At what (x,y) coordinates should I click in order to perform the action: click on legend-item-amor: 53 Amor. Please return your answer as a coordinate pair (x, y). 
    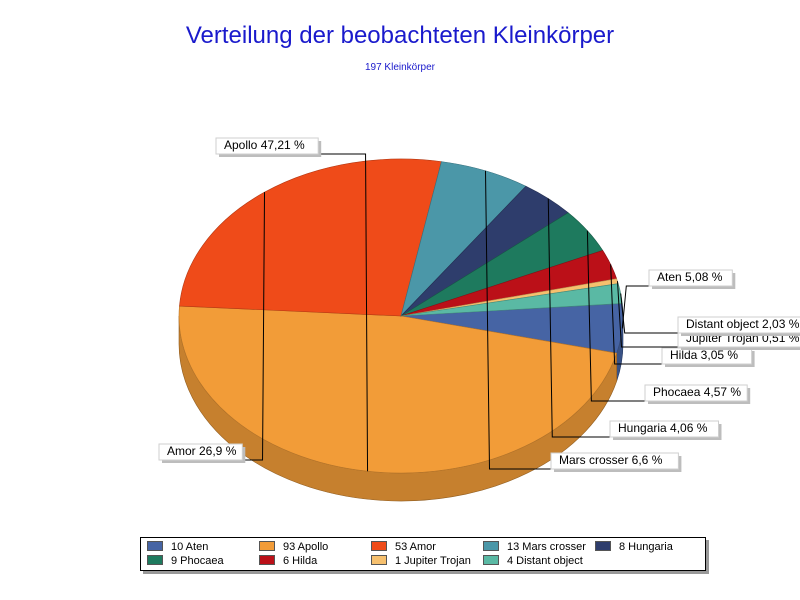
    Looking at the image, I should click on (403, 547).